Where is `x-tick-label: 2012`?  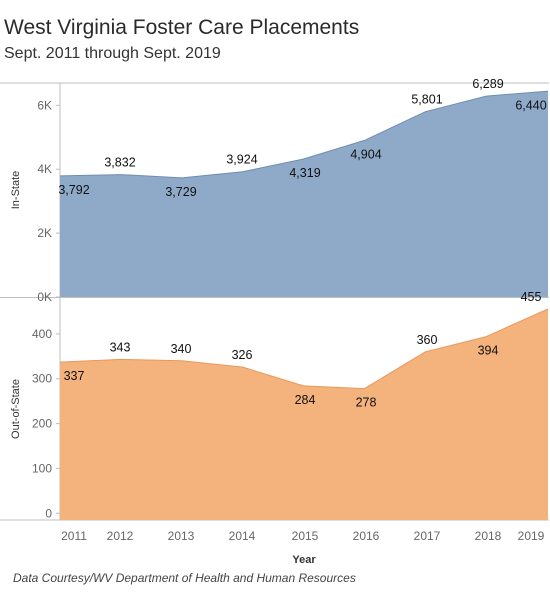
x-tick-label: 2012 is located at coordinates (120, 536).